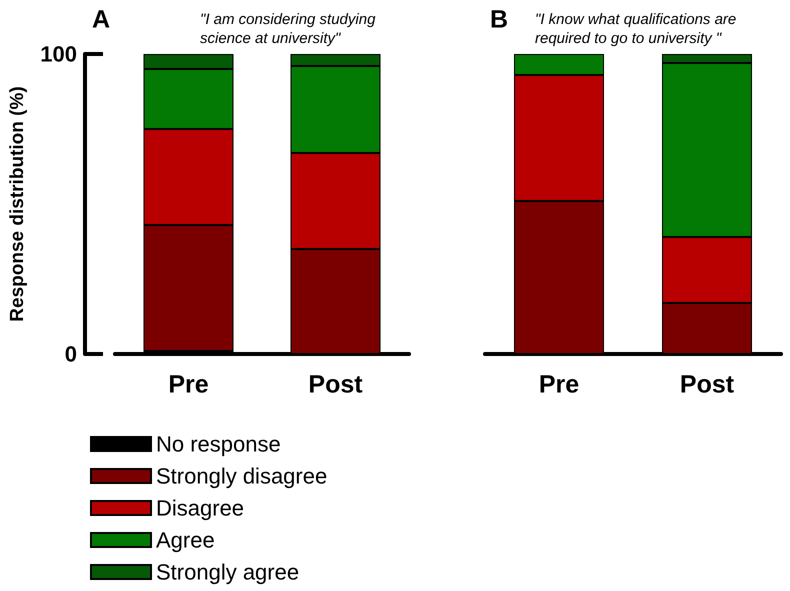 This screenshot has height=591, width=790. Describe the element at coordinates (101, 20) in the screenshot. I see `chart-title: A` at that location.